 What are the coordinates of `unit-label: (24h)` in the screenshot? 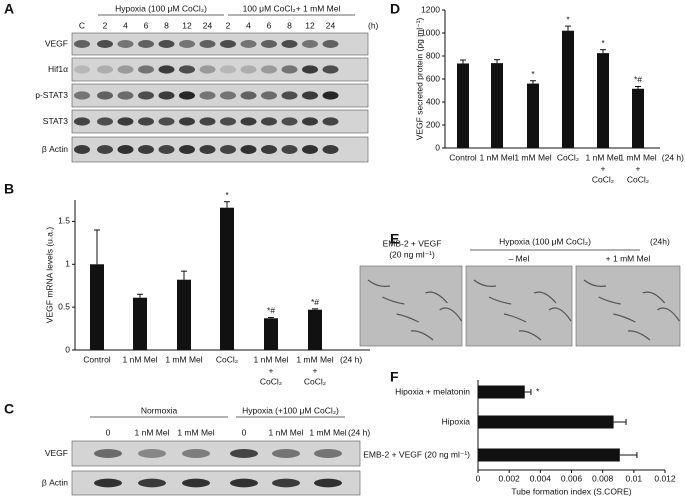 It's located at (660, 241).